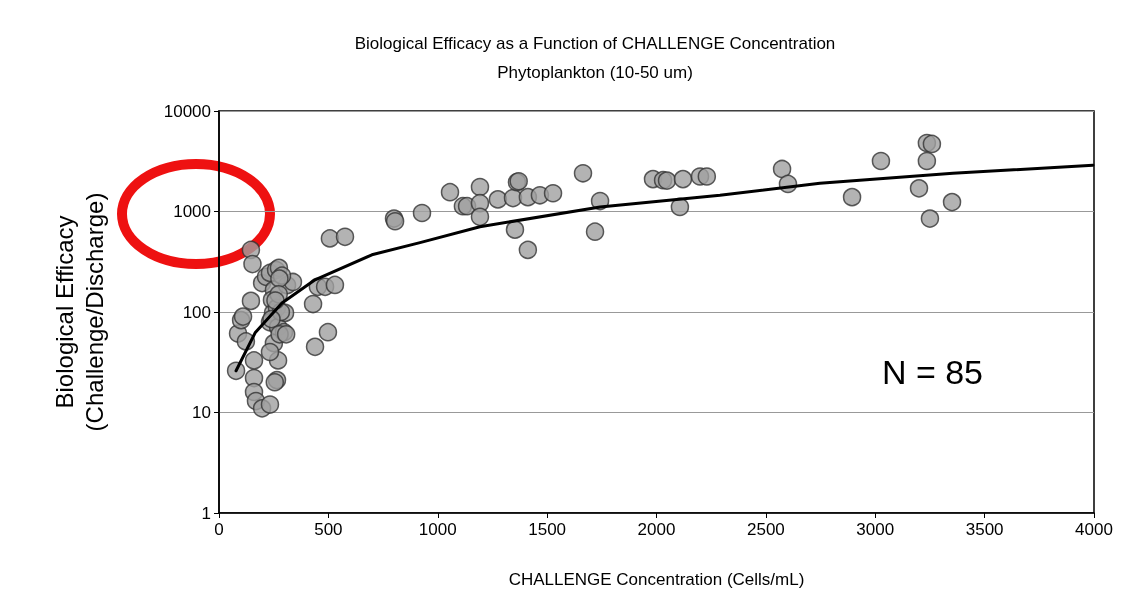 This screenshot has height=616, width=1143. I want to click on x-tick-label: 2000, so click(656, 529).